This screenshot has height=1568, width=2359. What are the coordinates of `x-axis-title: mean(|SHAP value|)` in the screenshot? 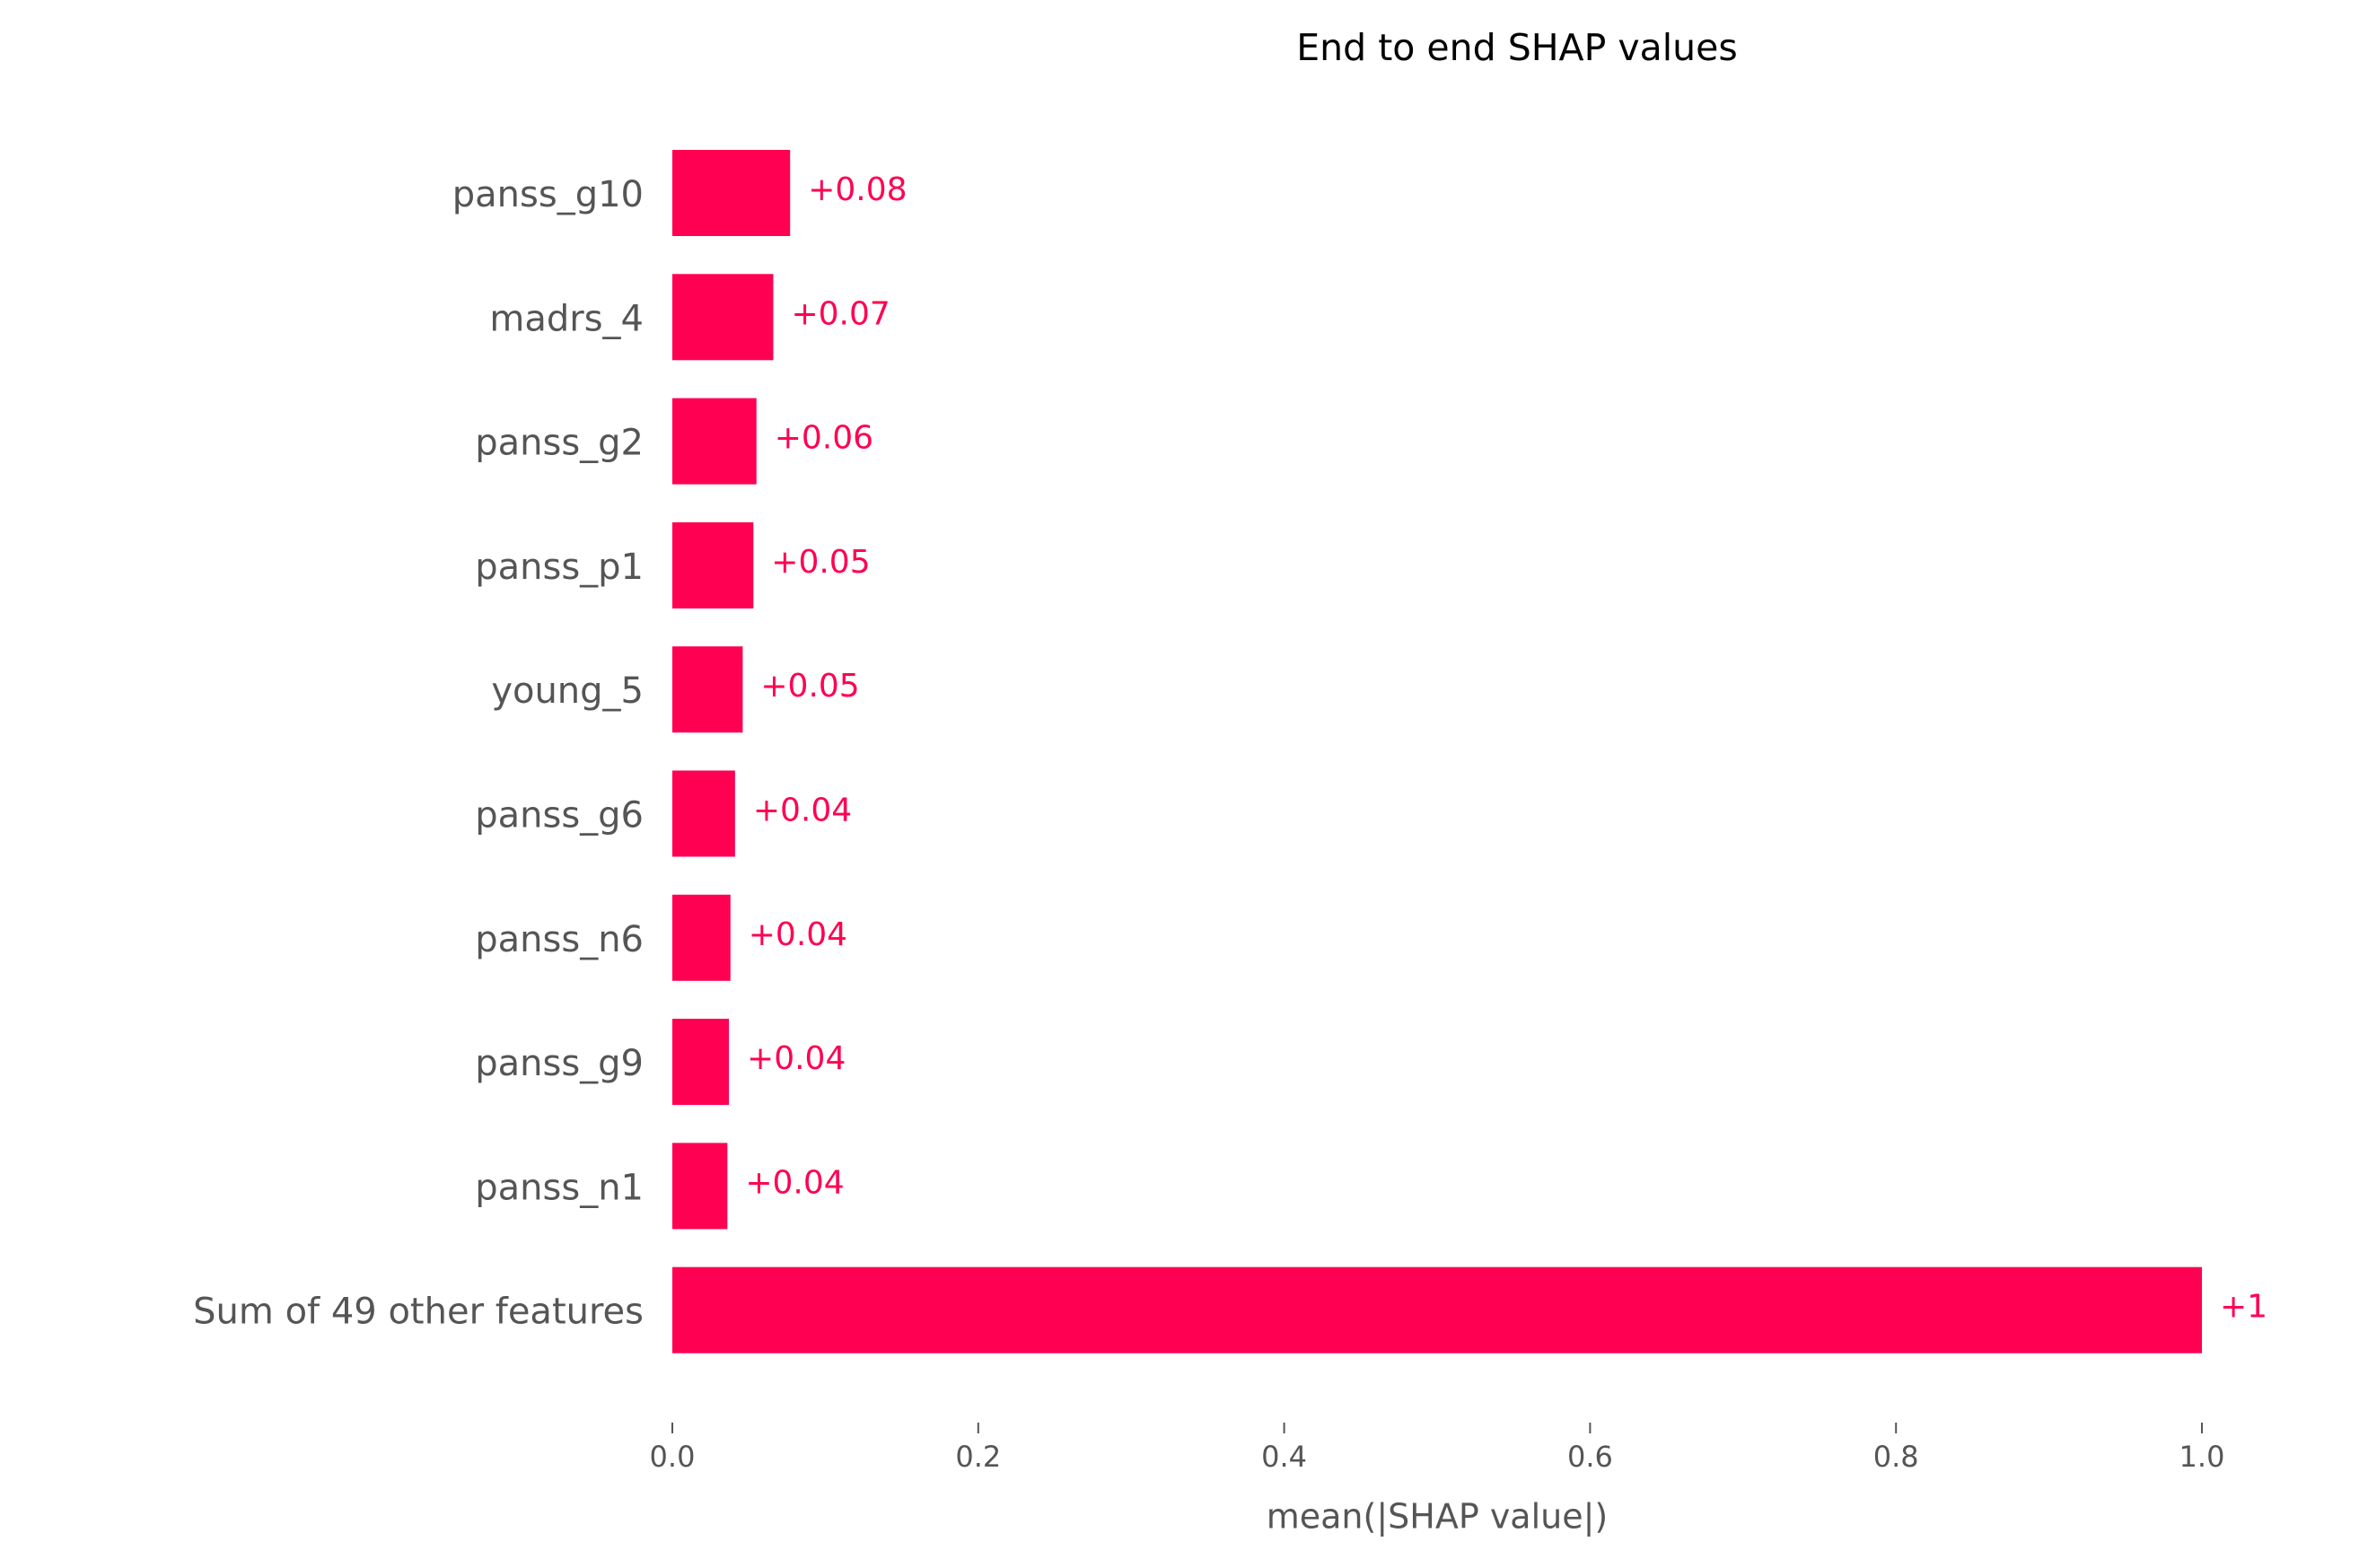 It's located at (1438, 1517).